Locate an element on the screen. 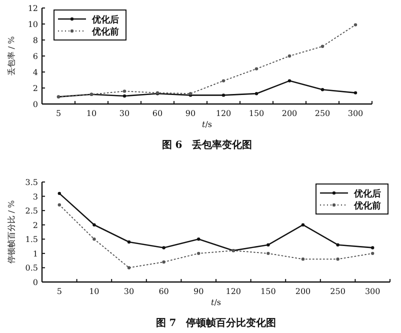  y-tick-label: 3.5 is located at coordinates (31, 182).